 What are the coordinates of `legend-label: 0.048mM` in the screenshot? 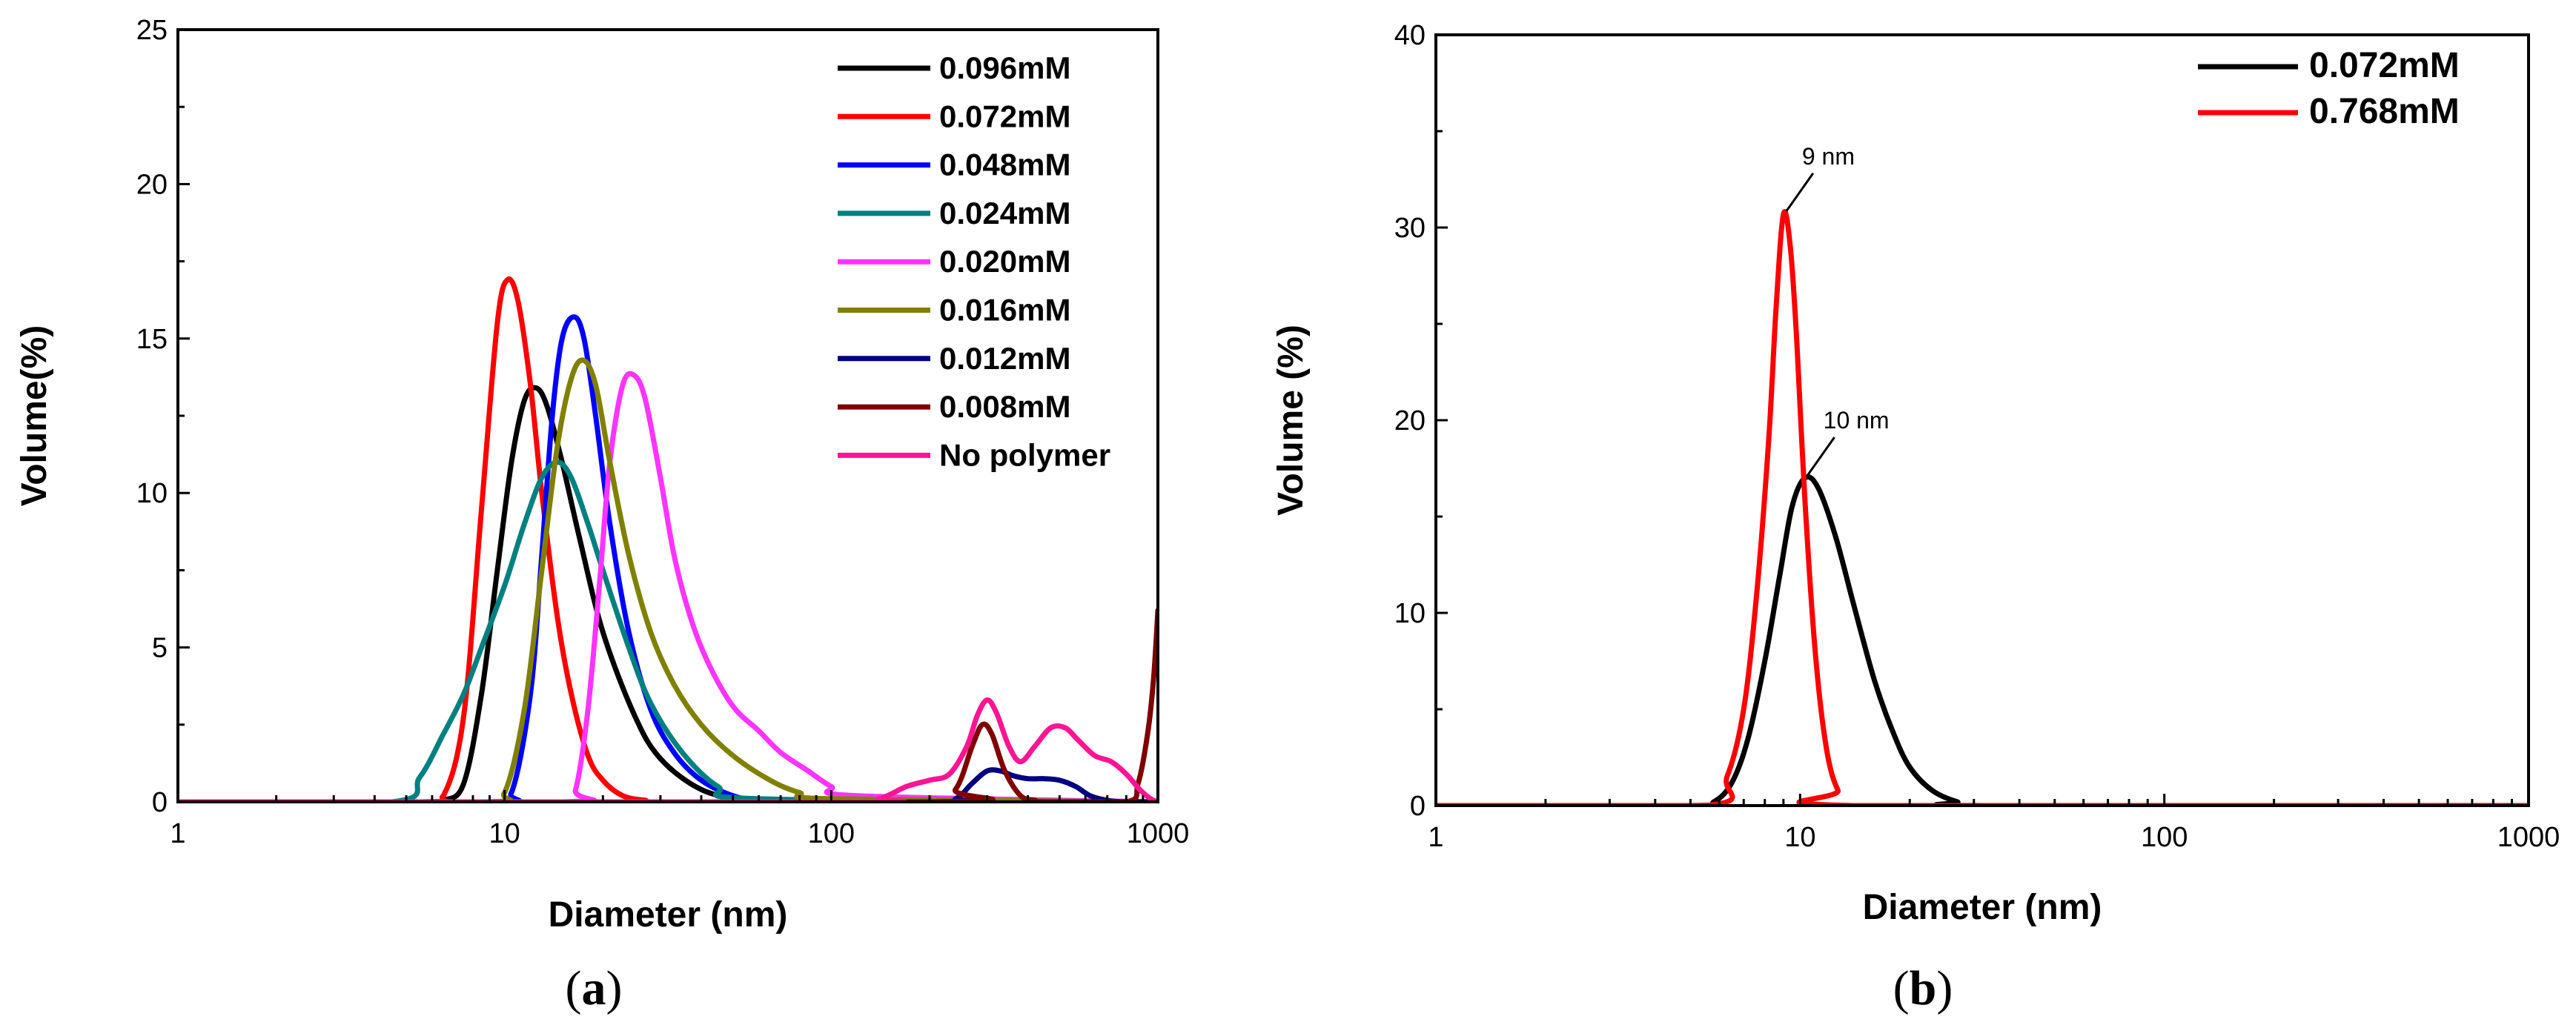 It's located at (1004, 164).